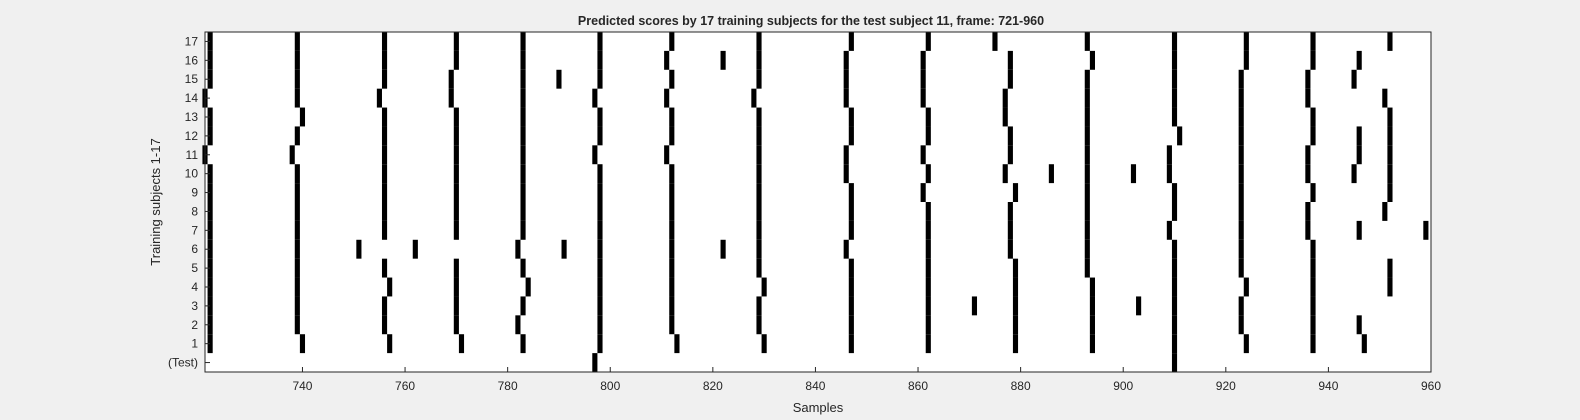  What do you see at coordinates (194, 268) in the screenshot?
I see `y-tick-label-5: 5` at bounding box center [194, 268].